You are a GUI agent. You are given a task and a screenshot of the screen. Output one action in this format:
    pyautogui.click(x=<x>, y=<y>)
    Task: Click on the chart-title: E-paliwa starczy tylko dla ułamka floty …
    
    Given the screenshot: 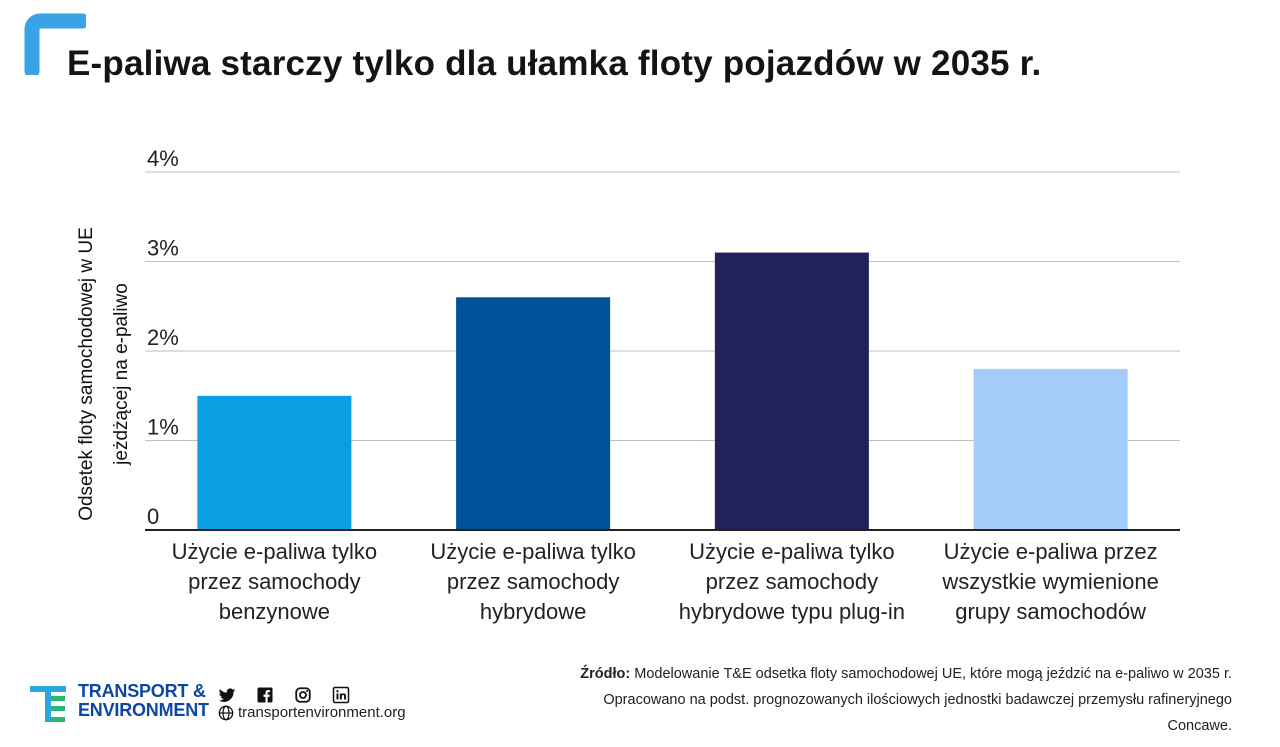 What is the action you would take?
    pyautogui.click(x=554, y=63)
    